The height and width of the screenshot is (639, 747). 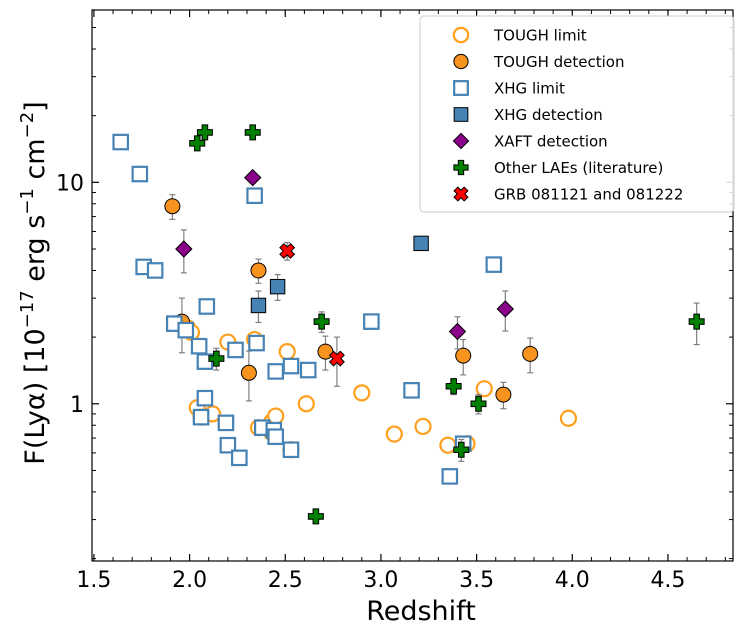 What do you see at coordinates (93, 580) in the screenshot?
I see `x-tick-label: 1.5` at bounding box center [93, 580].